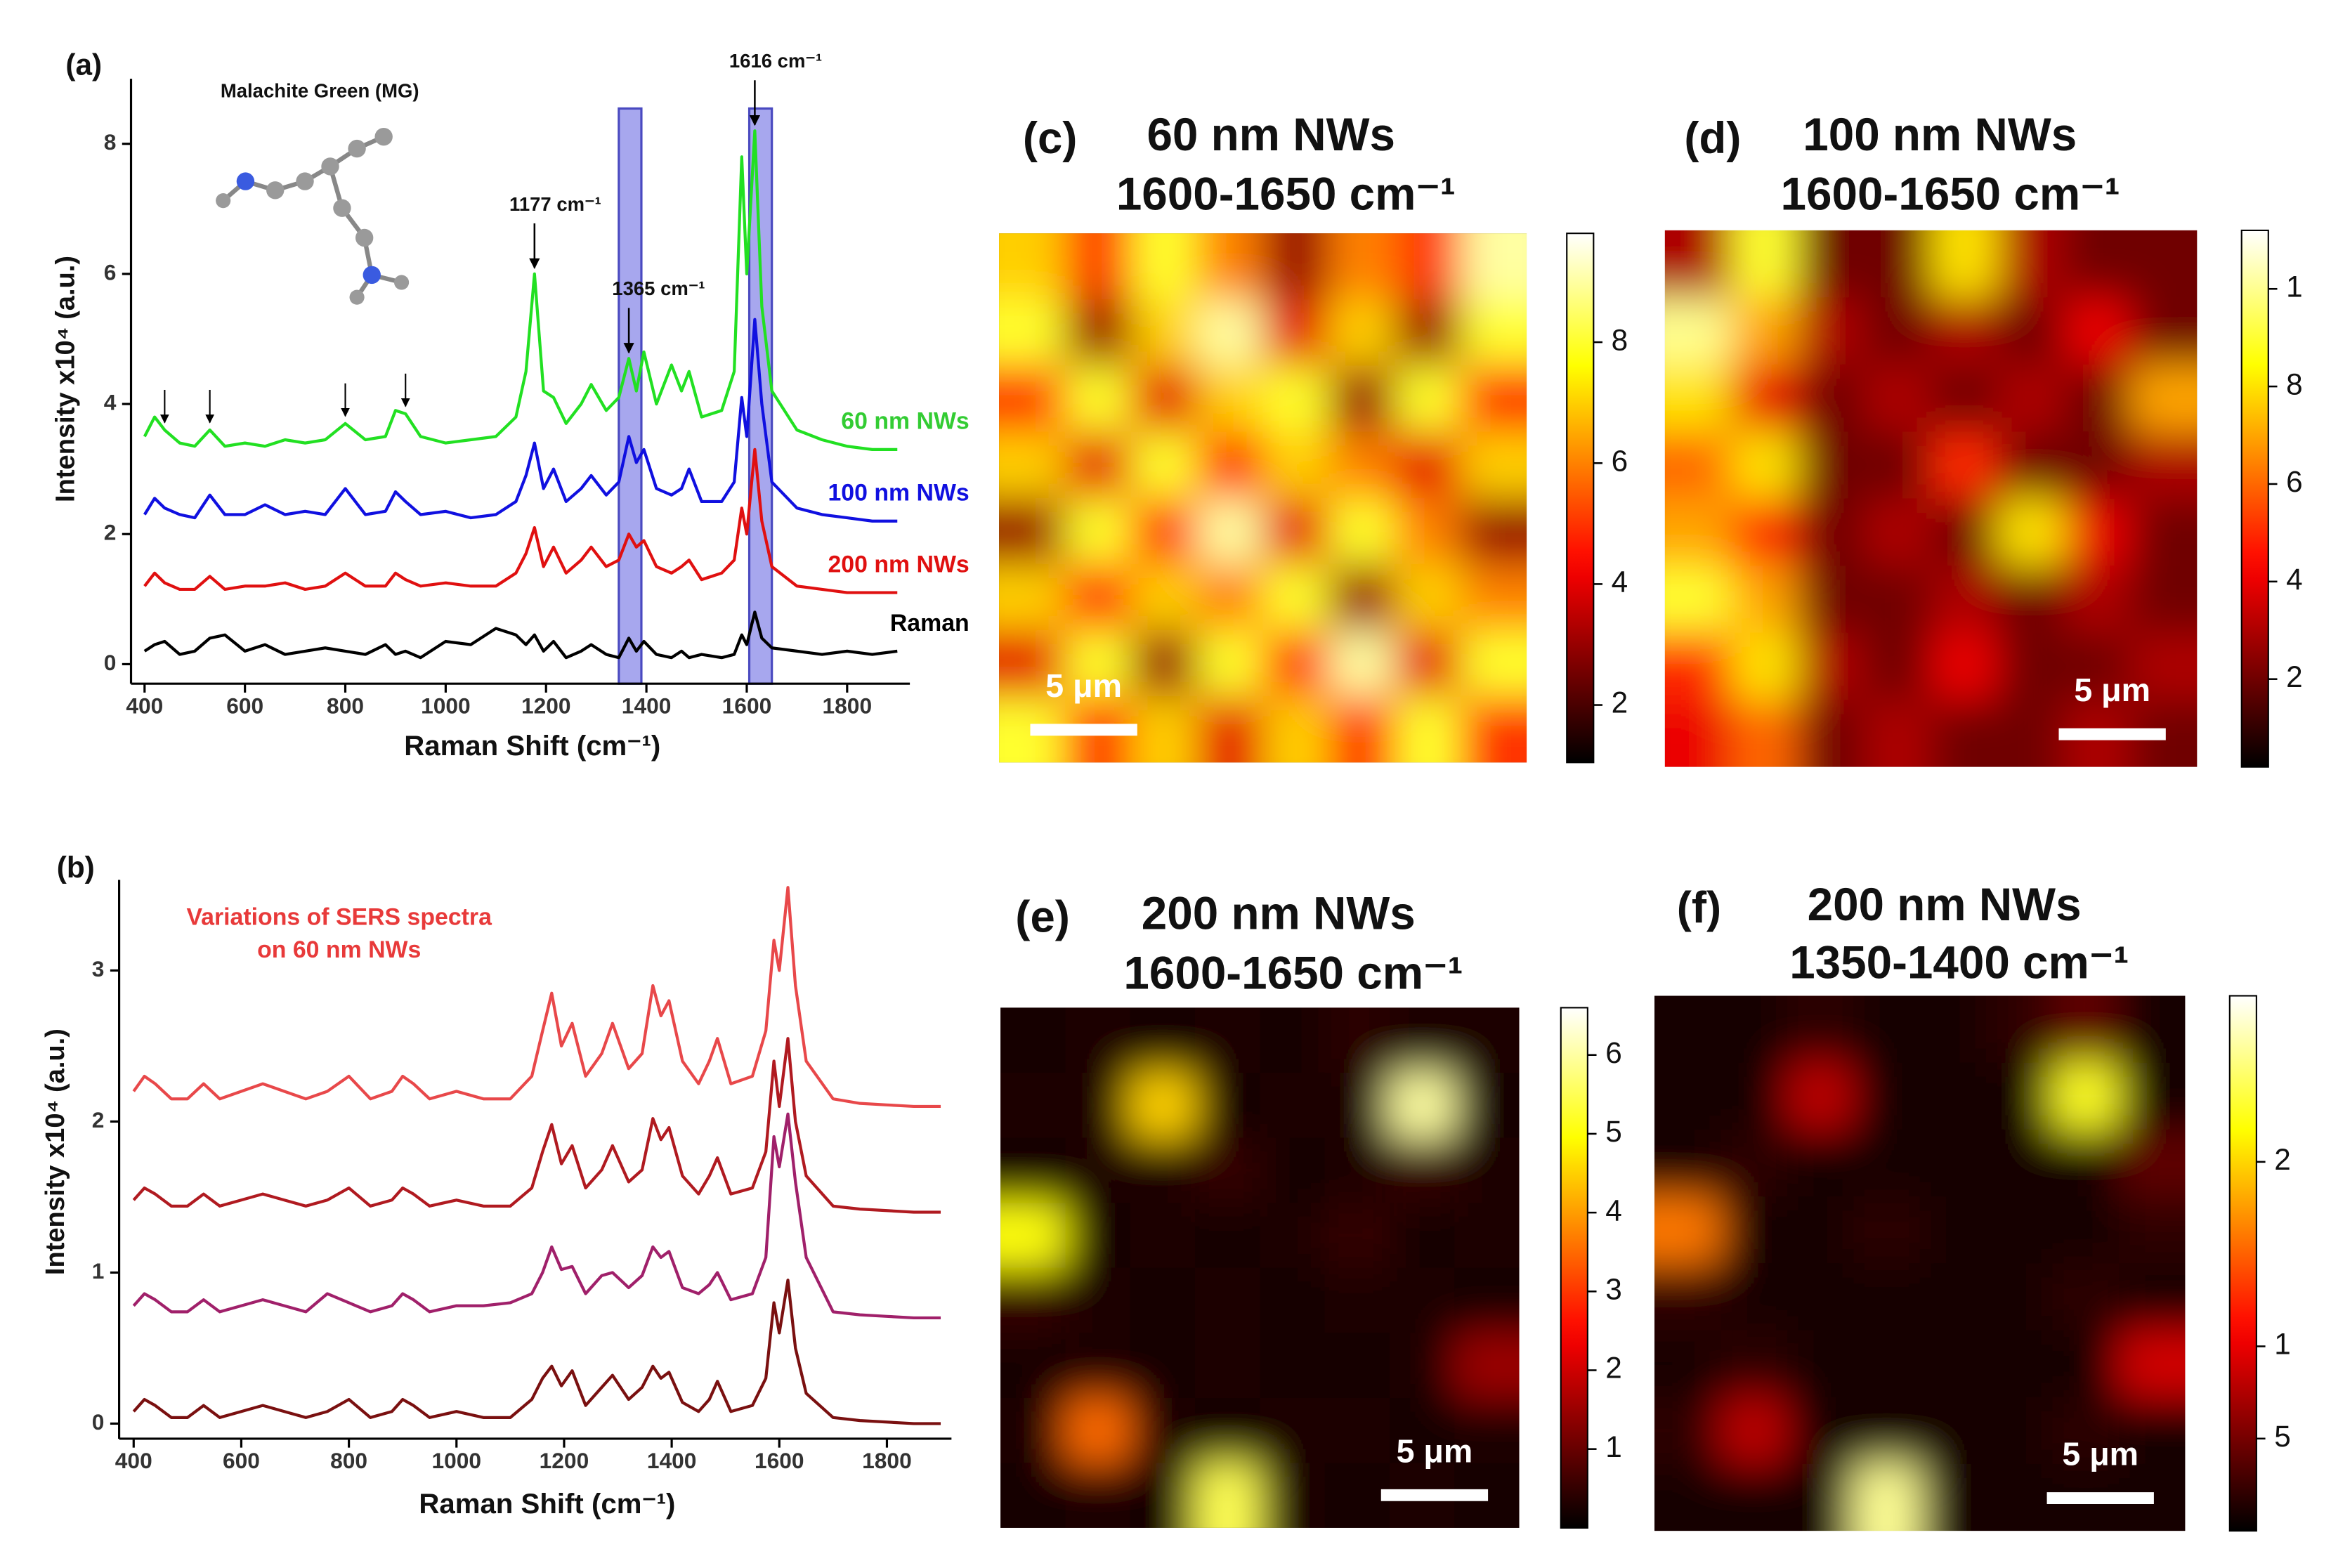  Describe the element at coordinates (241, 1460) in the screenshot. I see `x-tick-label: 600` at that location.